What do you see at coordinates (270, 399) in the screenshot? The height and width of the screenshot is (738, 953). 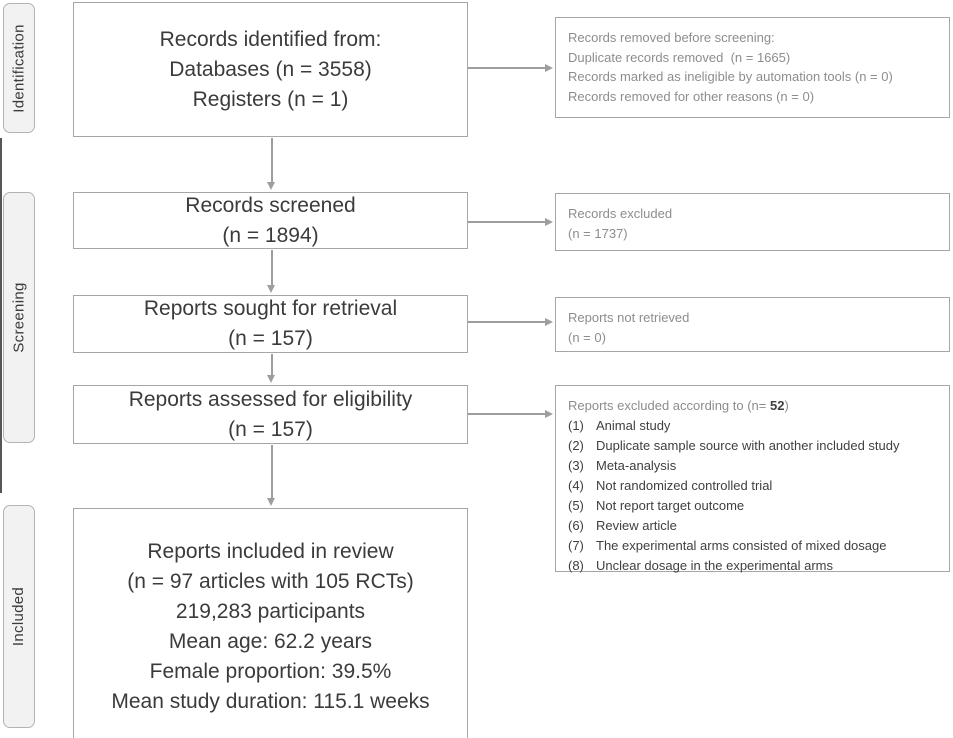 I see `box-reports-assessed-line: Reports assessed for eligibility` at bounding box center [270, 399].